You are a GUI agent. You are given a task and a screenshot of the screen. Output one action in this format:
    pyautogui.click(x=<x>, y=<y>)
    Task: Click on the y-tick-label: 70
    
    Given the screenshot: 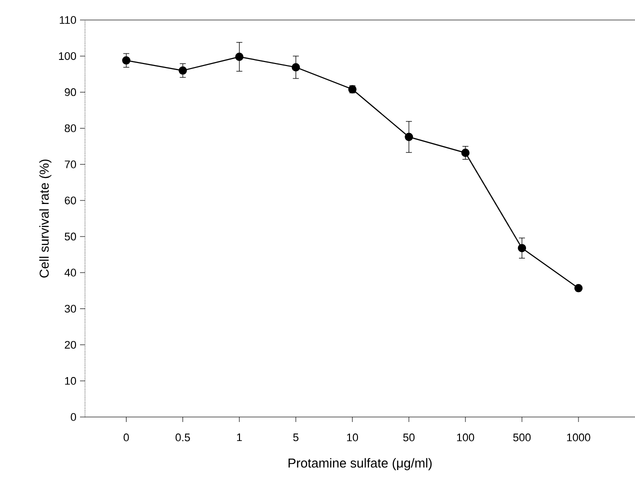 What is the action you would take?
    pyautogui.click(x=70, y=164)
    